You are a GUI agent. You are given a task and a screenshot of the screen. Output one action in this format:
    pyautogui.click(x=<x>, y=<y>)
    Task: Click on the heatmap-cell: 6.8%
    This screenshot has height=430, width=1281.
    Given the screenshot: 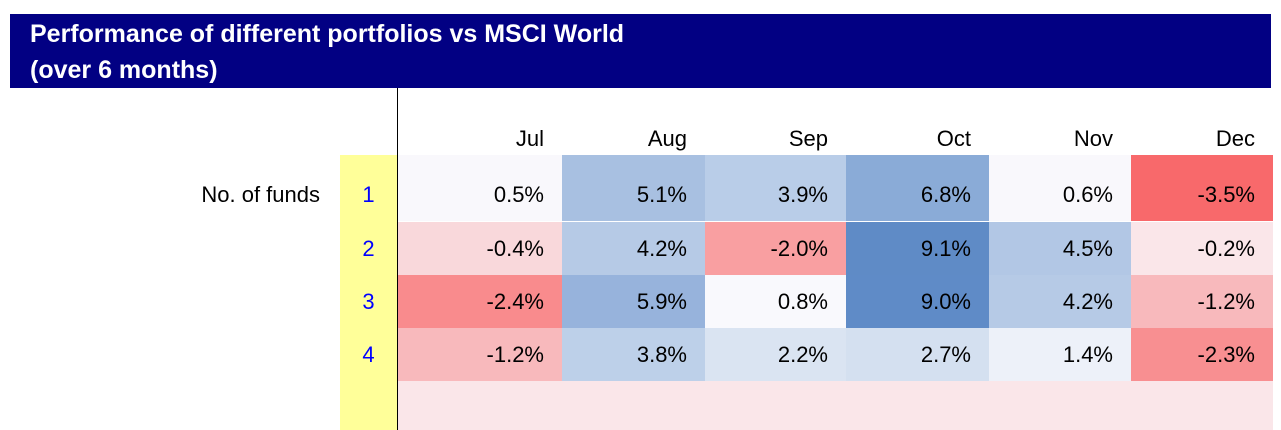 What is the action you would take?
    pyautogui.click(x=917, y=188)
    